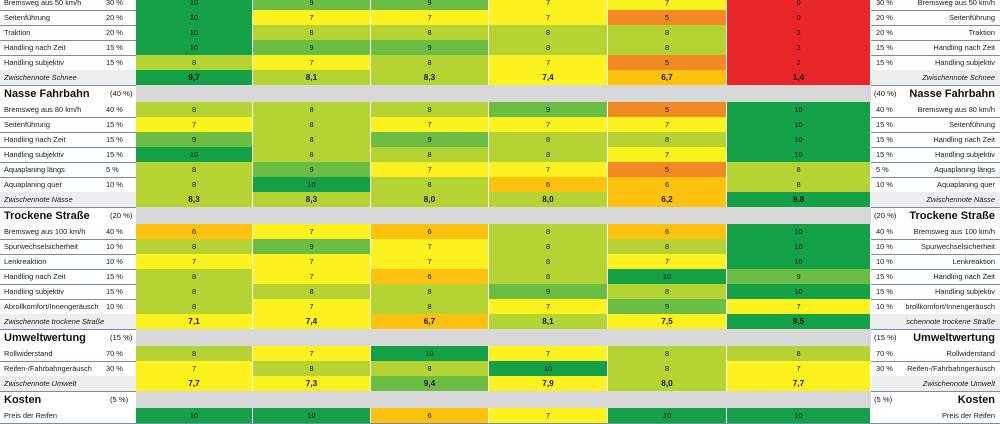 The height and width of the screenshot is (424, 1000). What do you see at coordinates (891, 415) in the screenshot?
I see `row-weight-right` at bounding box center [891, 415].